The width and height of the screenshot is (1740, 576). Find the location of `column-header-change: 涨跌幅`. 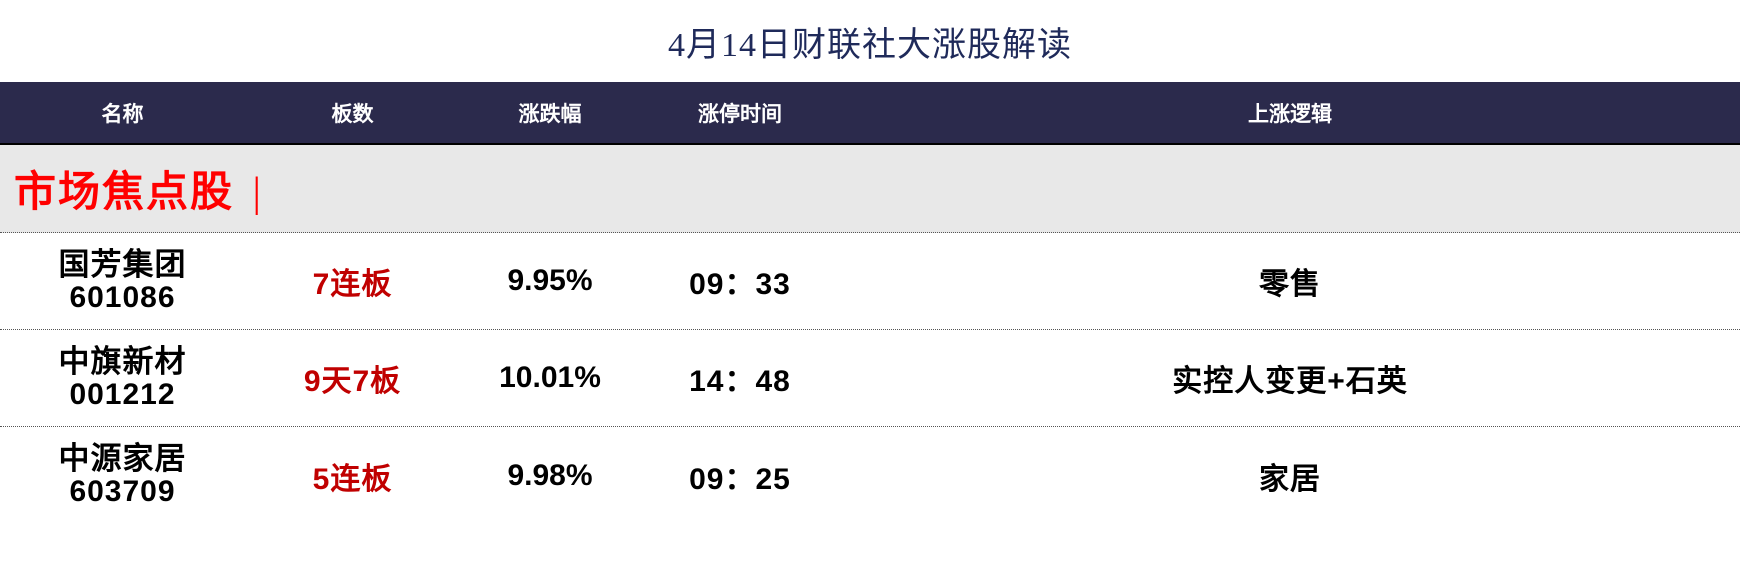

column-header-change: 涨跌幅 is located at coordinates (550, 114).